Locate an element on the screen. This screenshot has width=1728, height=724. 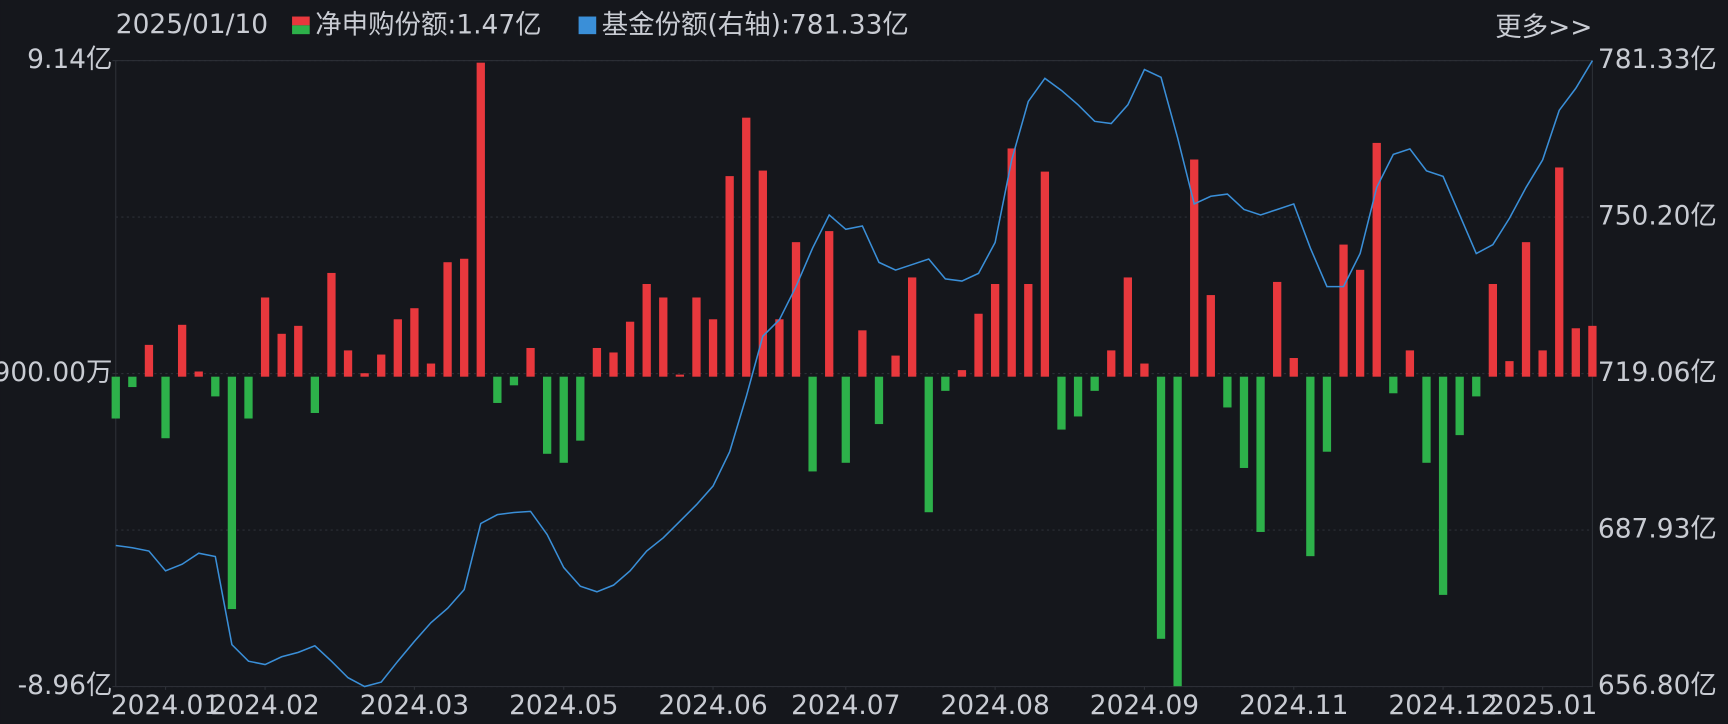
x-tick-label: 2024.08 is located at coordinates (994, 705).